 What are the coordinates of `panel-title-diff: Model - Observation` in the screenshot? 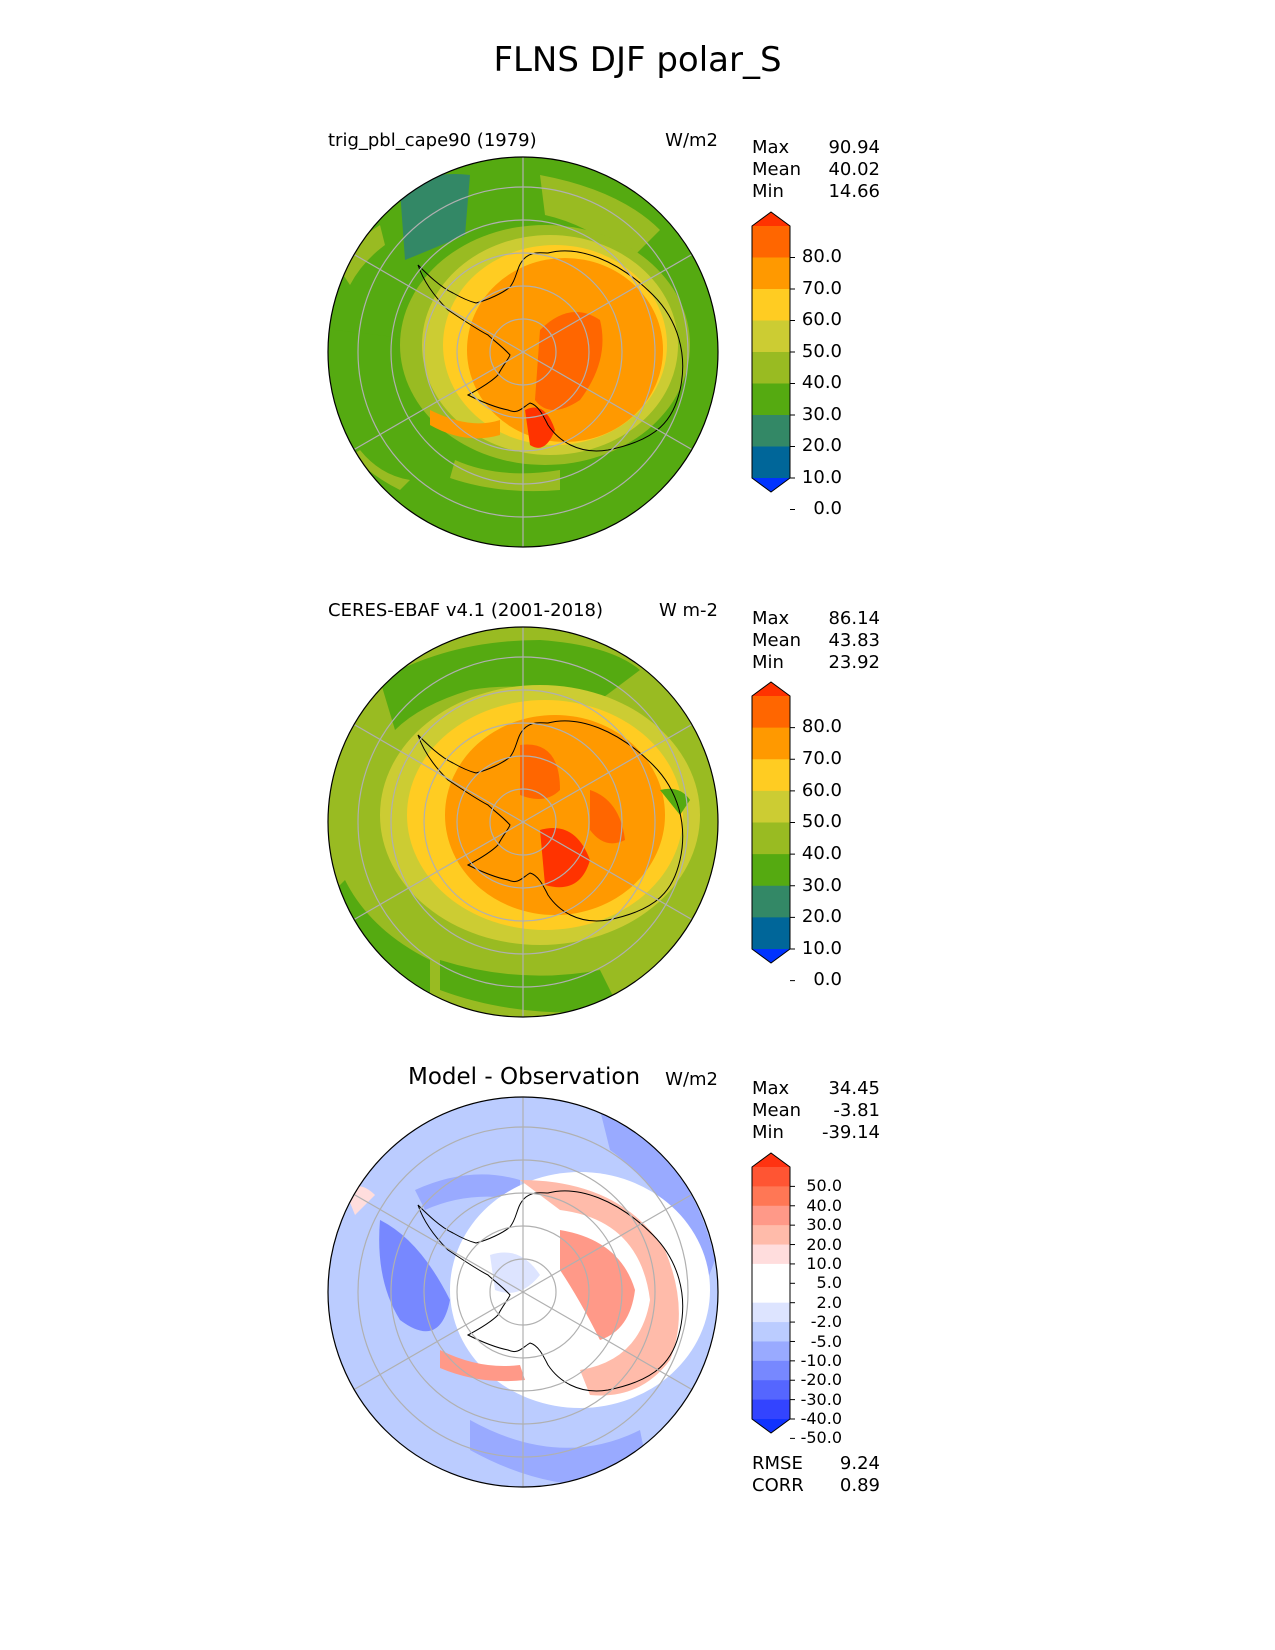 It's located at (524, 1077).